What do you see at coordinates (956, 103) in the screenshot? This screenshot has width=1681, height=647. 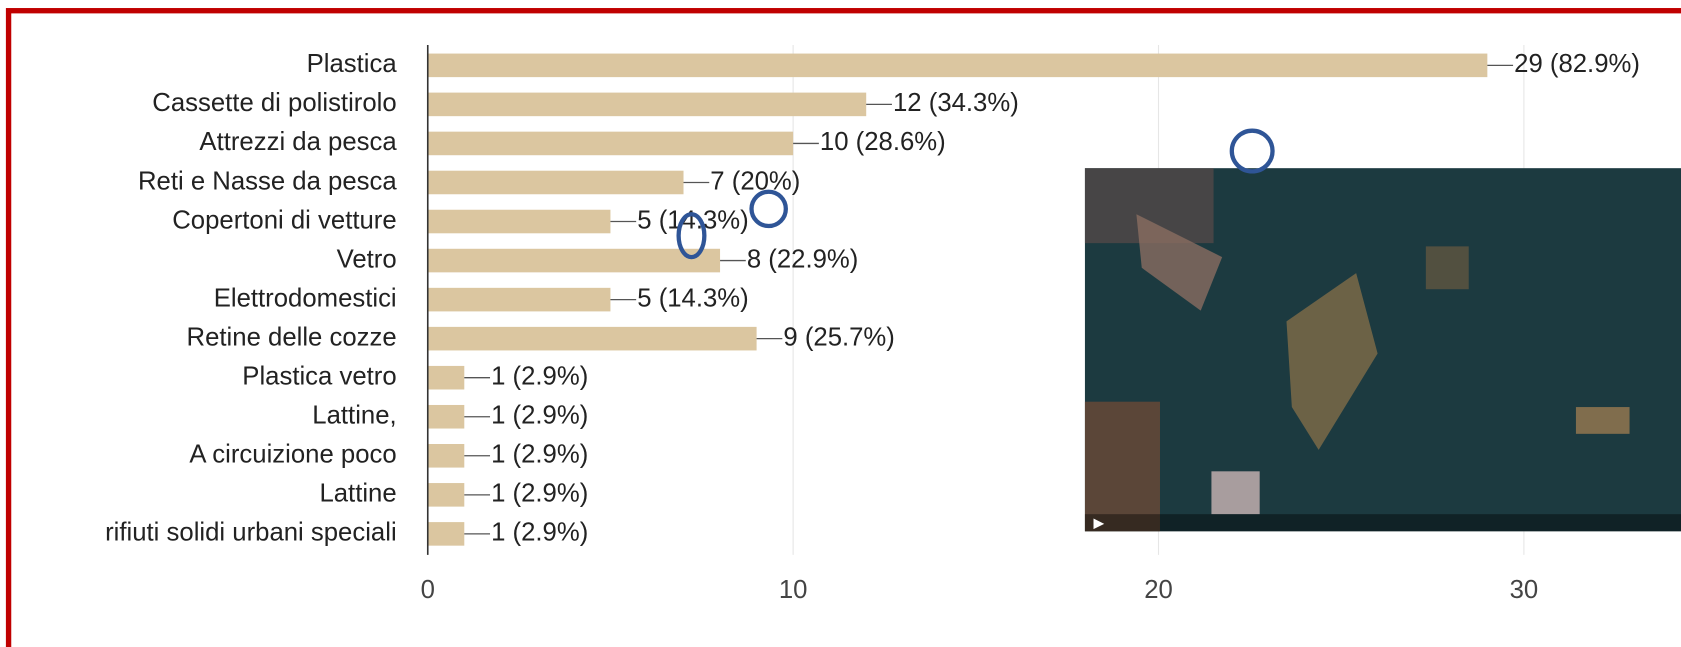 I see `data-label: 12 (34.3%)` at bounding box center [956, 103].